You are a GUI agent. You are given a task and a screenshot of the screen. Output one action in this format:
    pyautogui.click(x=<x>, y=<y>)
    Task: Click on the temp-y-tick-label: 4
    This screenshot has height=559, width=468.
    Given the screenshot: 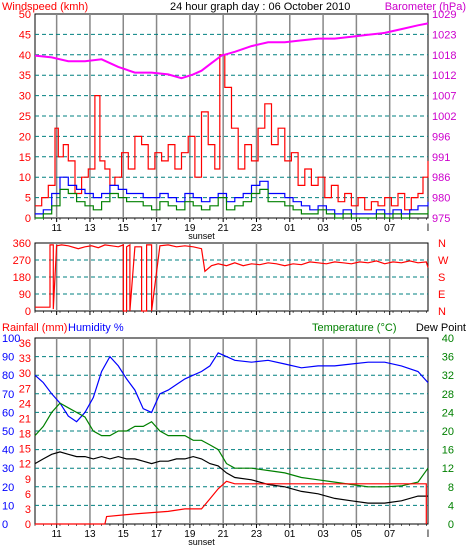 What is the action you would take?
    pyautogui.click(x=451, y=506)
    